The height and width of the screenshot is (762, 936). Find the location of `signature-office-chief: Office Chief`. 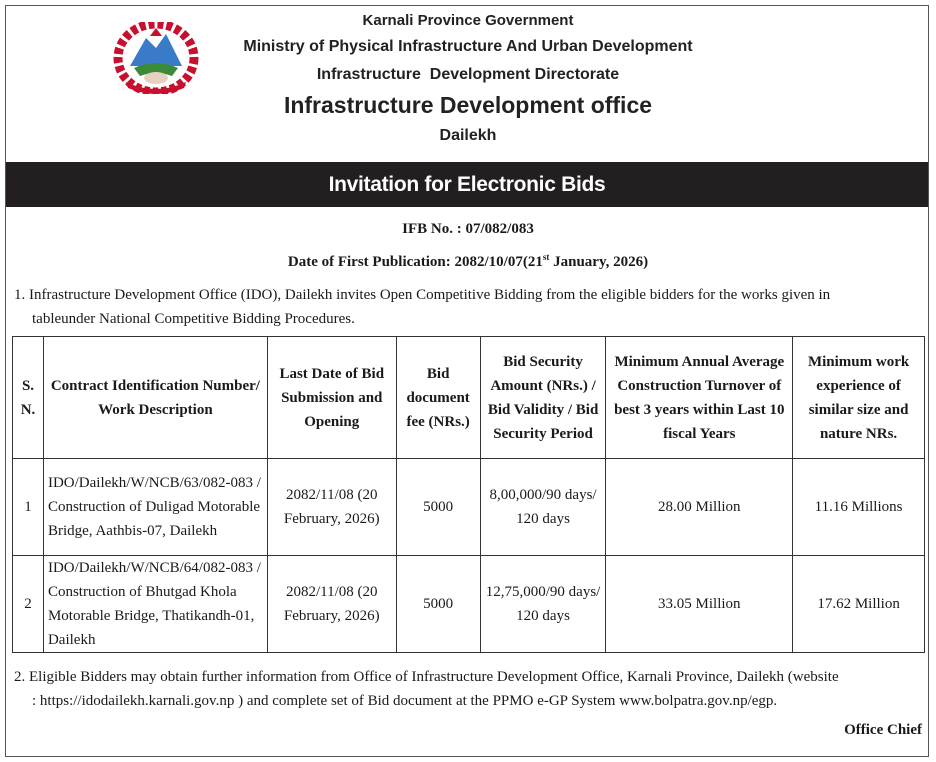

signature-office-chief: Office Chief is located at coordinates (883, 730).